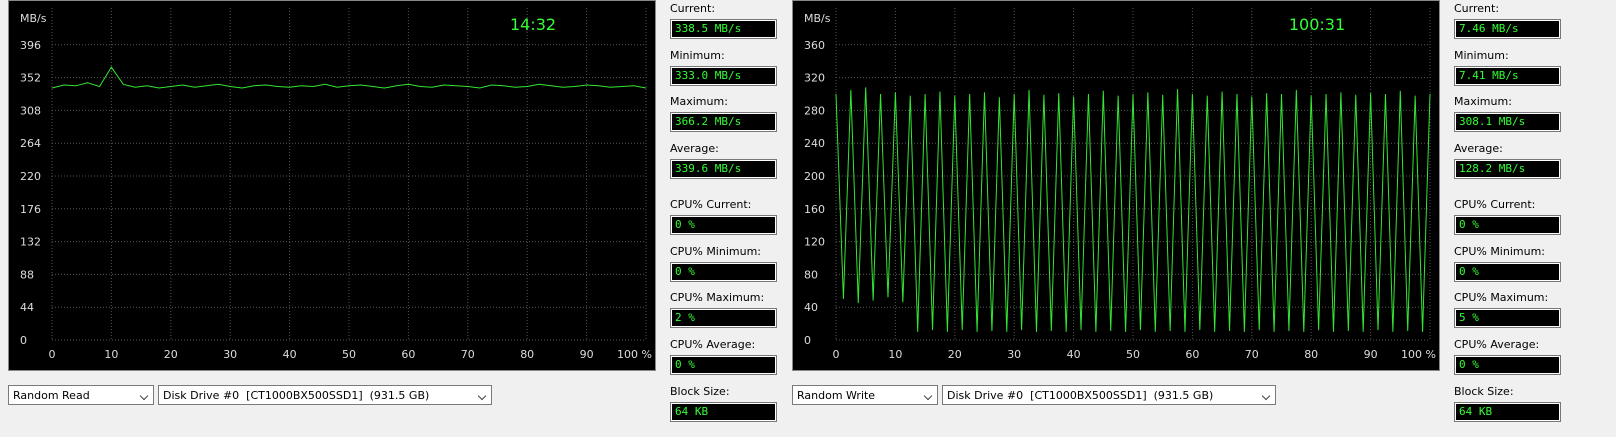 Image resolution: width=1616 pixels, height=437 pixels. What do you see at coordinates (814, 78) in the screenshot?
I see `y-tick-label: 320` at bounding box center [814, 78].